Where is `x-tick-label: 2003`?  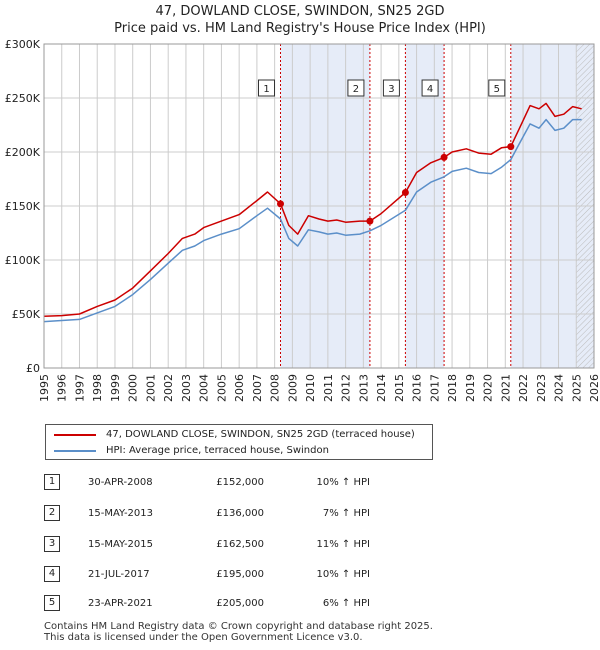
x-tick-label: 2003 is located at coordinates (186, 388).